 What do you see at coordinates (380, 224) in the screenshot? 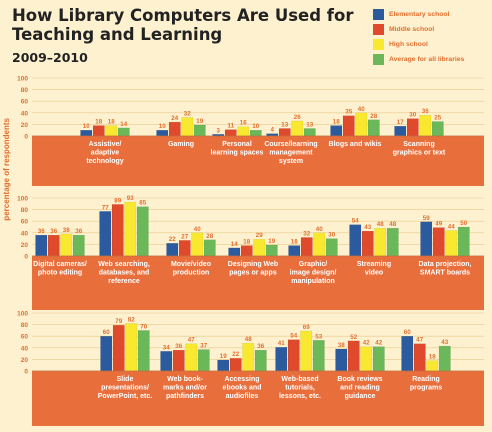
I see `bar-value-label: 48` at bounding box center [380, 224].